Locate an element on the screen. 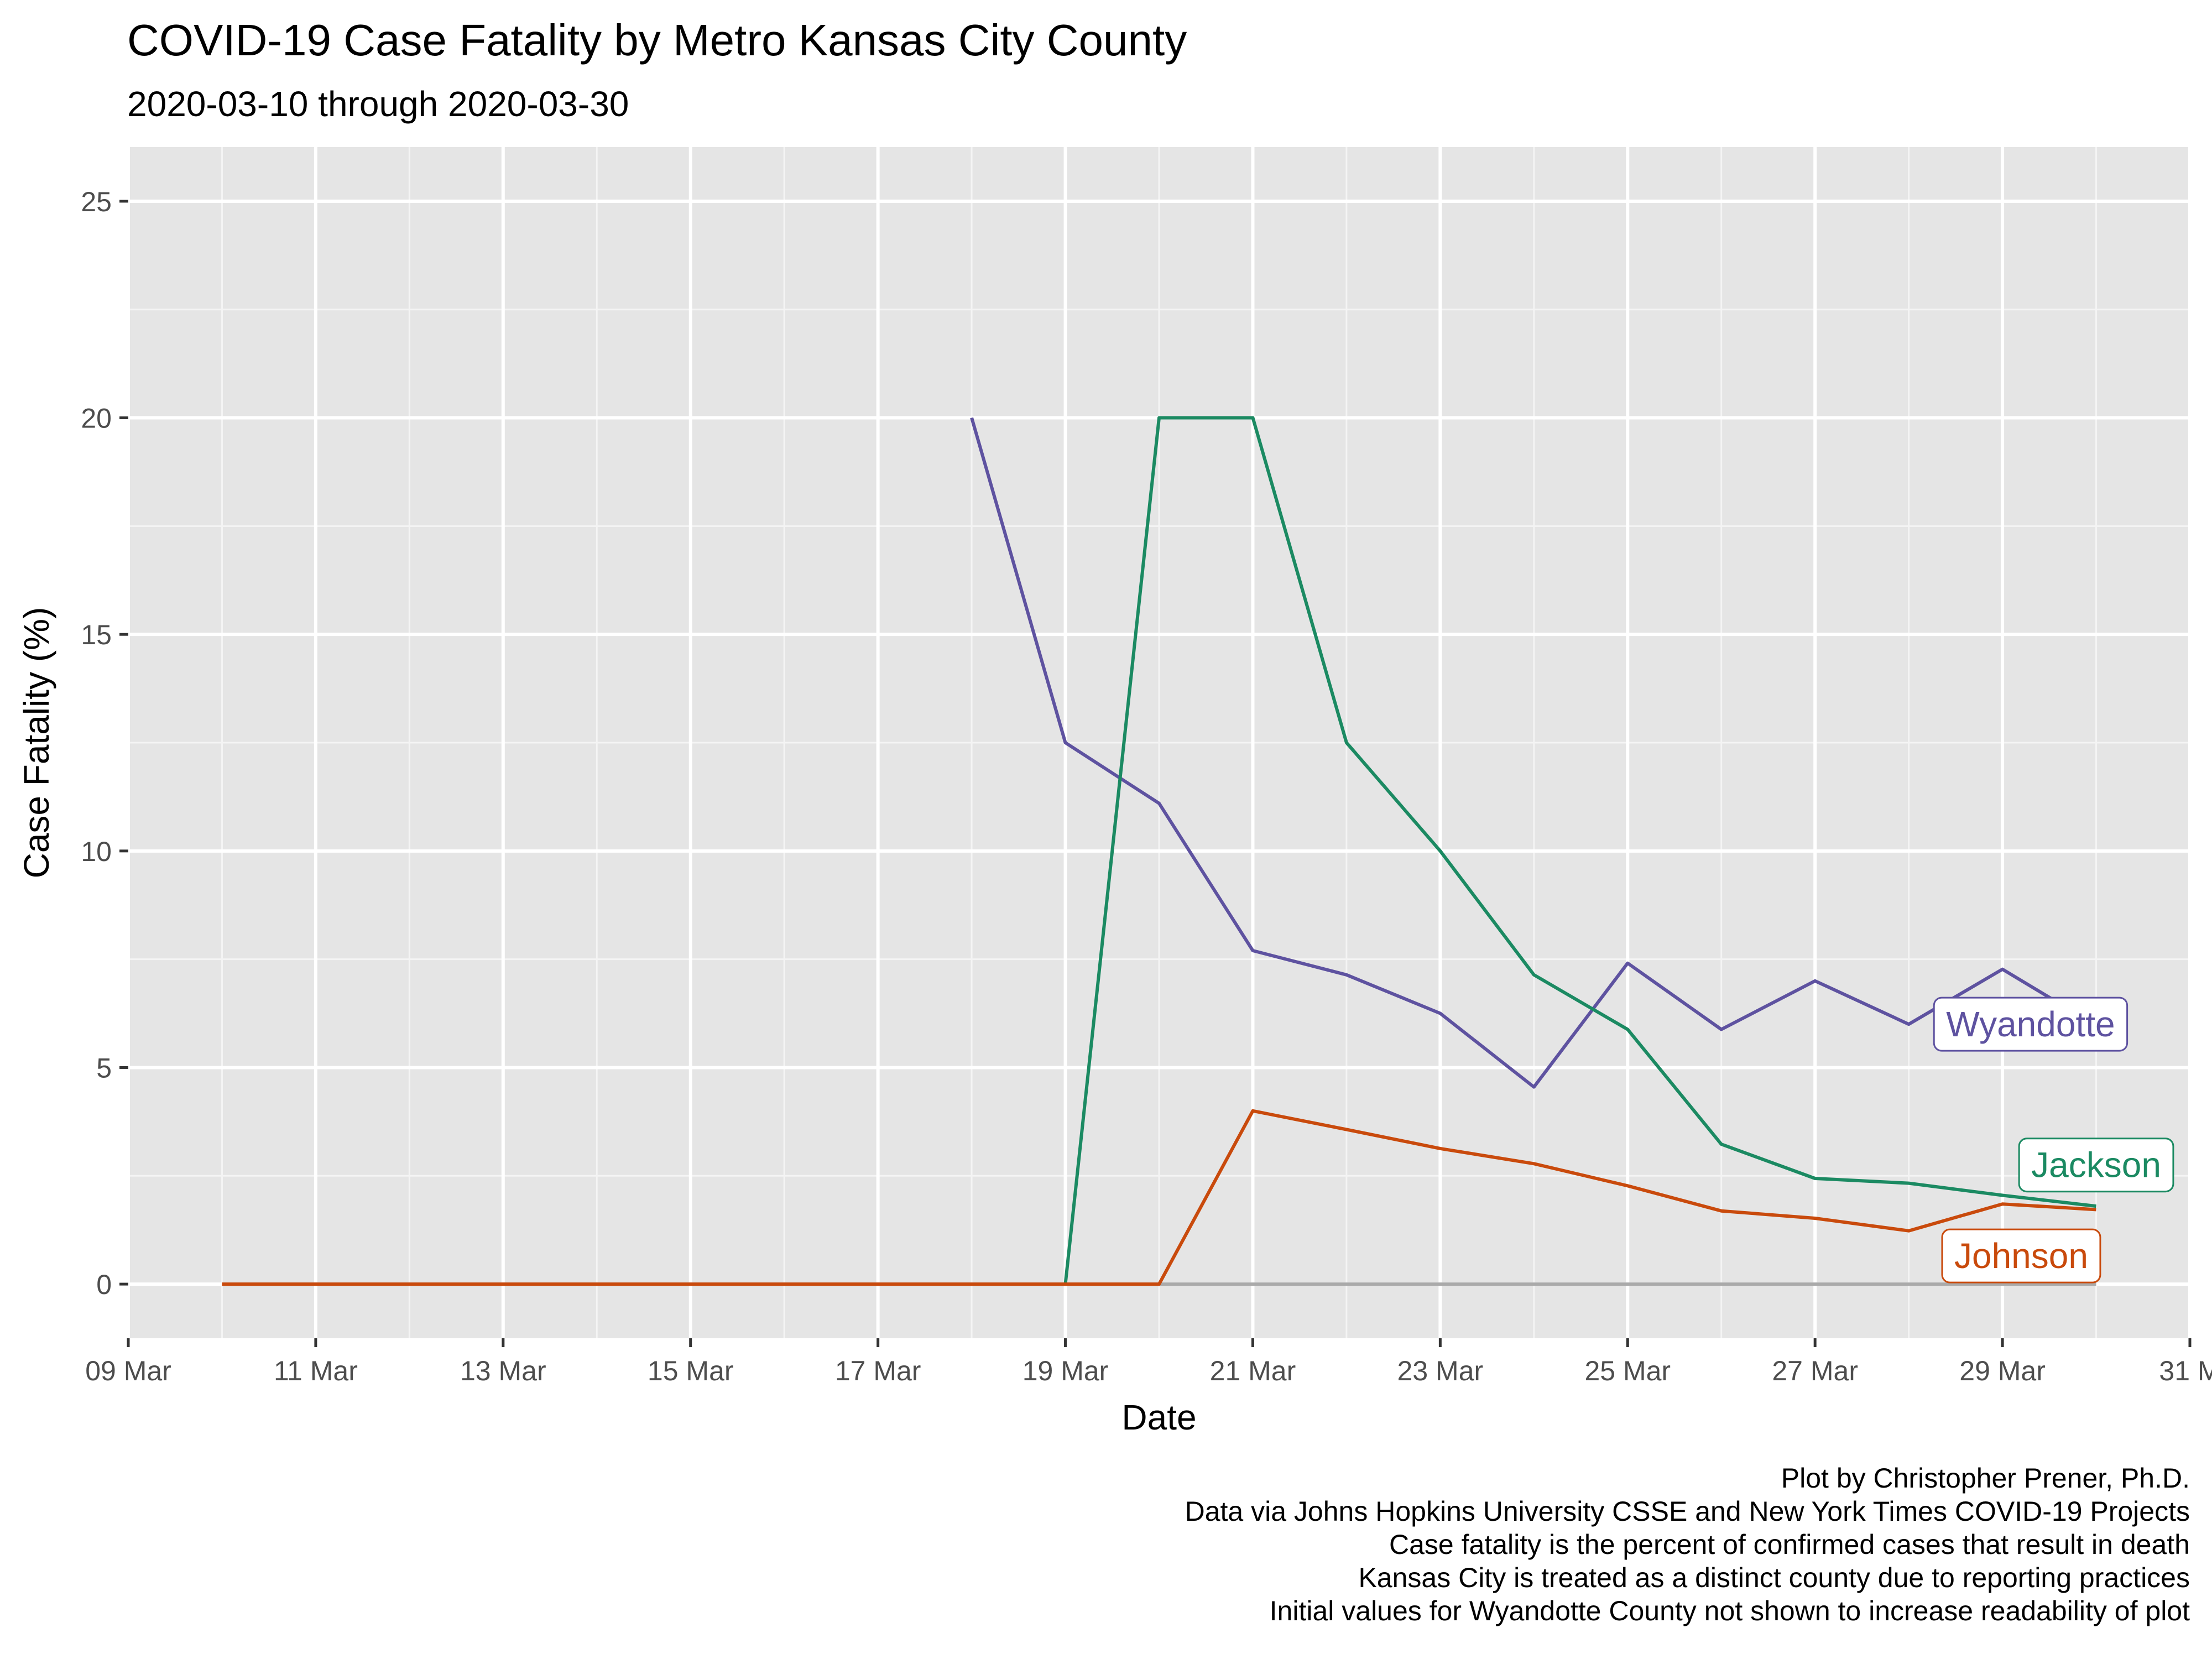  series-label-johnson: Johnson is located at coordinates (2021, 1256).